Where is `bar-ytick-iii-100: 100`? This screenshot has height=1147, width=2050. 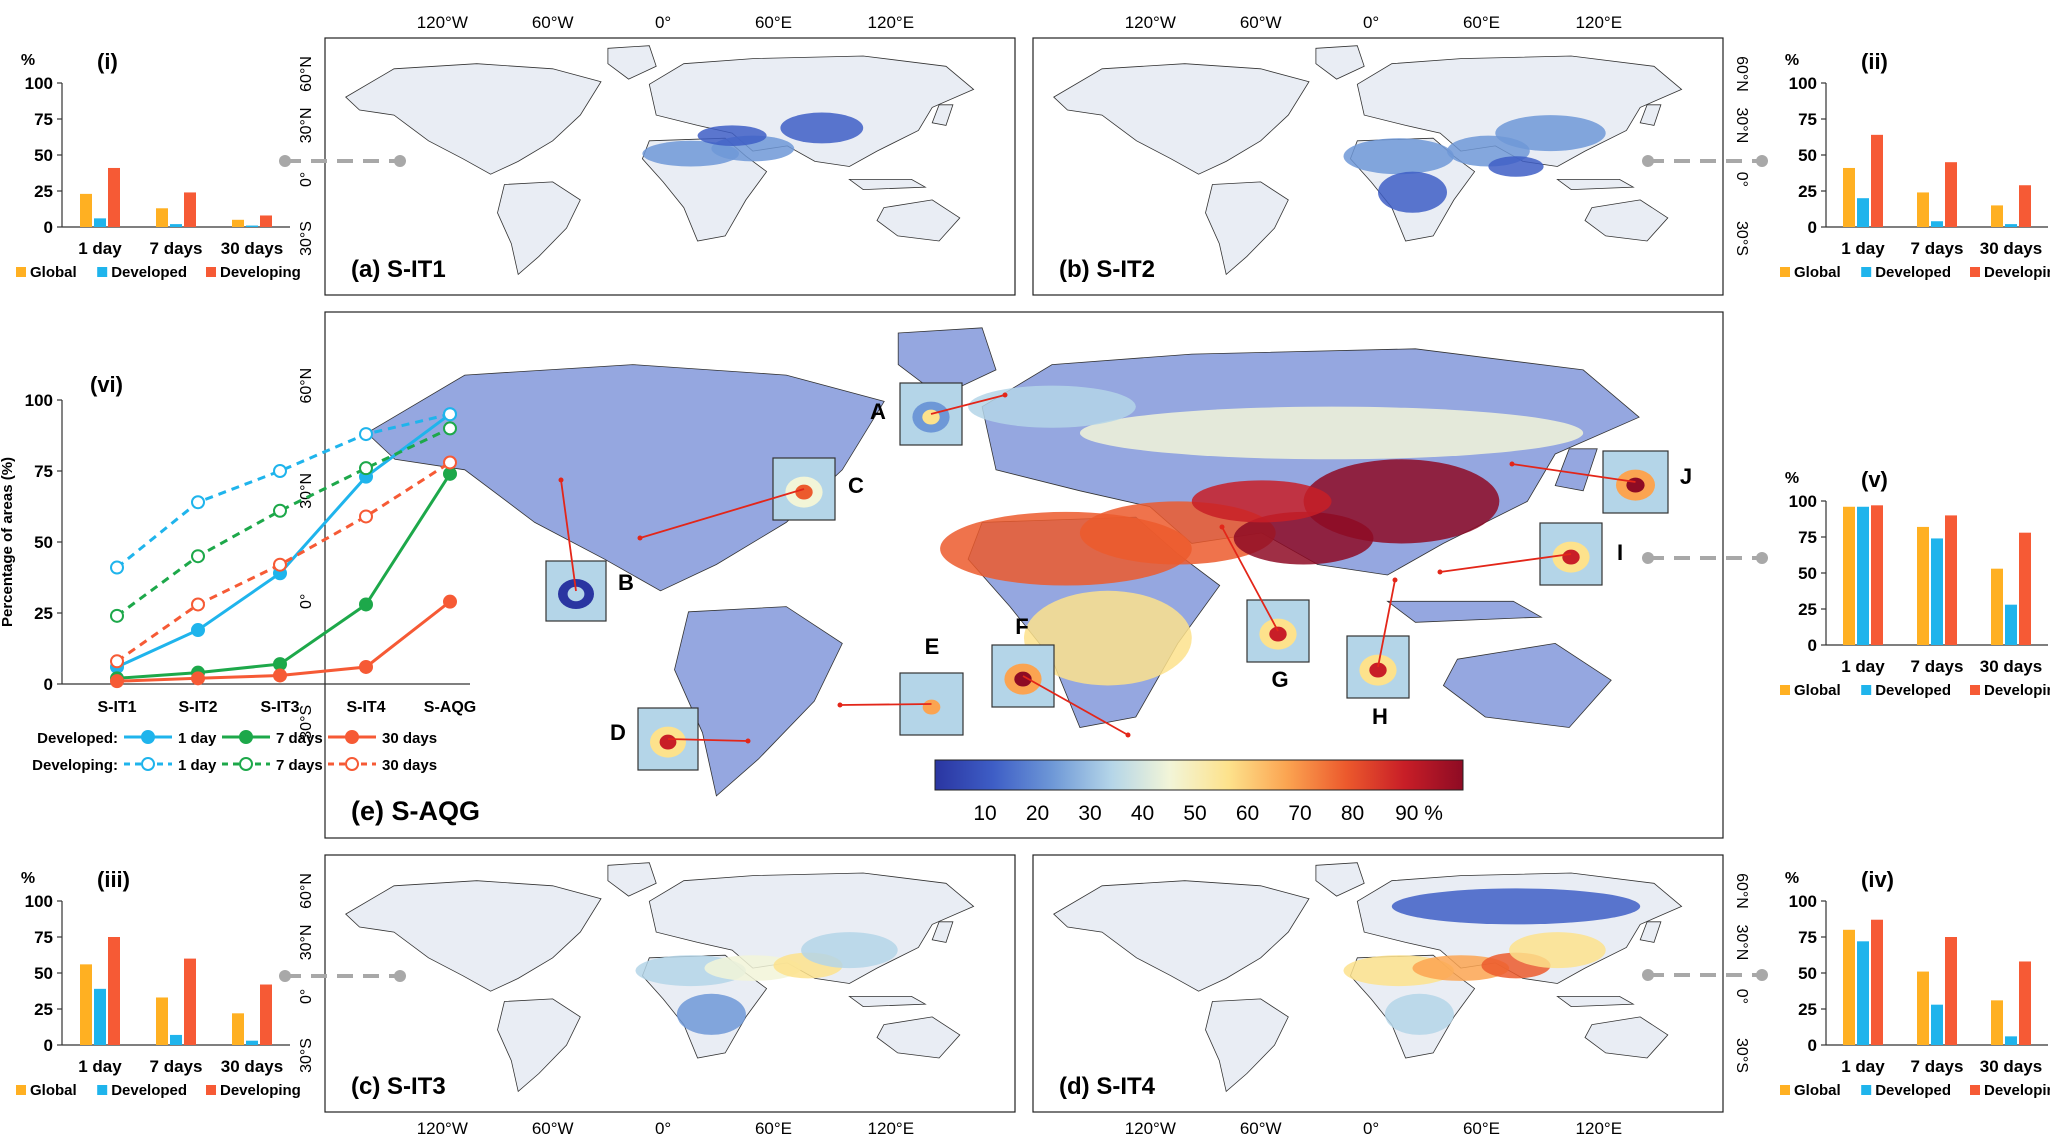
bar-ytick-iii-100: 100 is located at coordinates (39, 901).